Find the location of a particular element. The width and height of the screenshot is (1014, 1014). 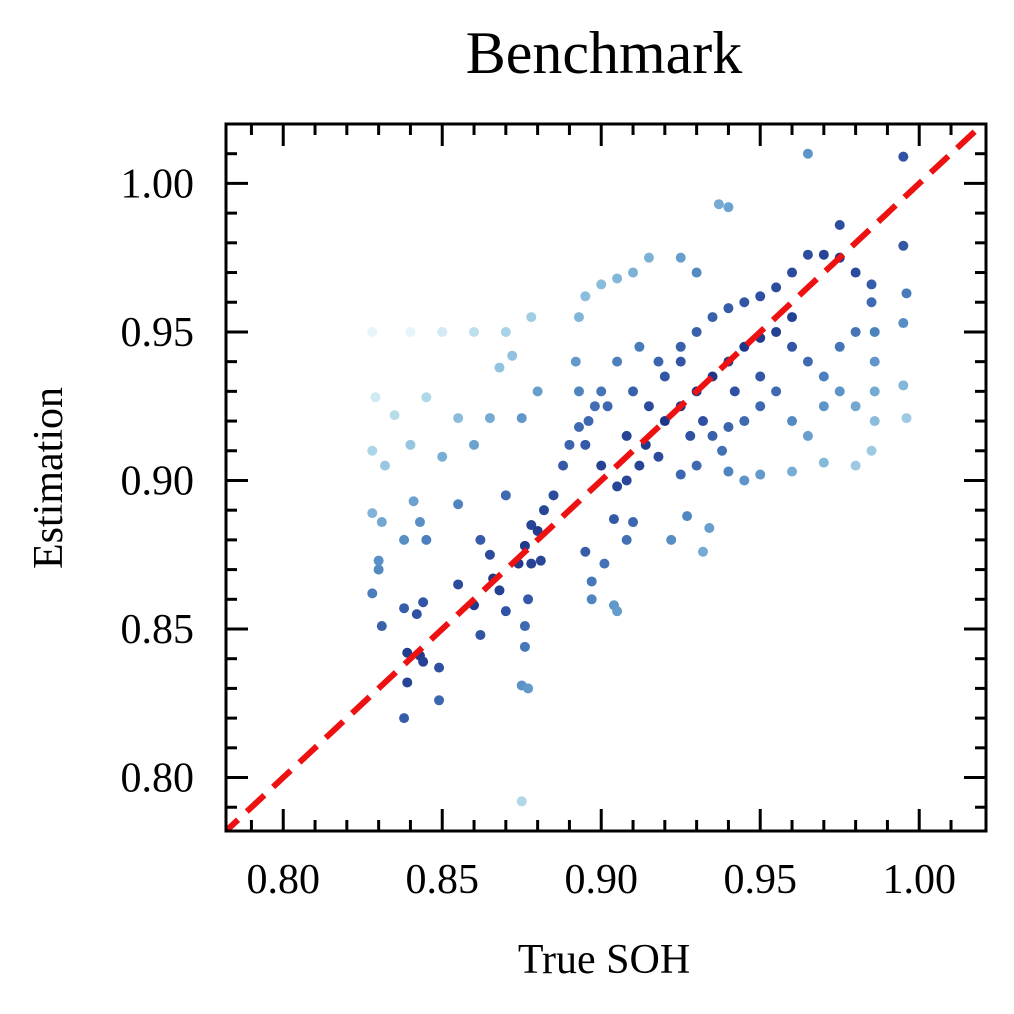

y-tick-label-0: 0.80 is located at coordinates (158, 779).